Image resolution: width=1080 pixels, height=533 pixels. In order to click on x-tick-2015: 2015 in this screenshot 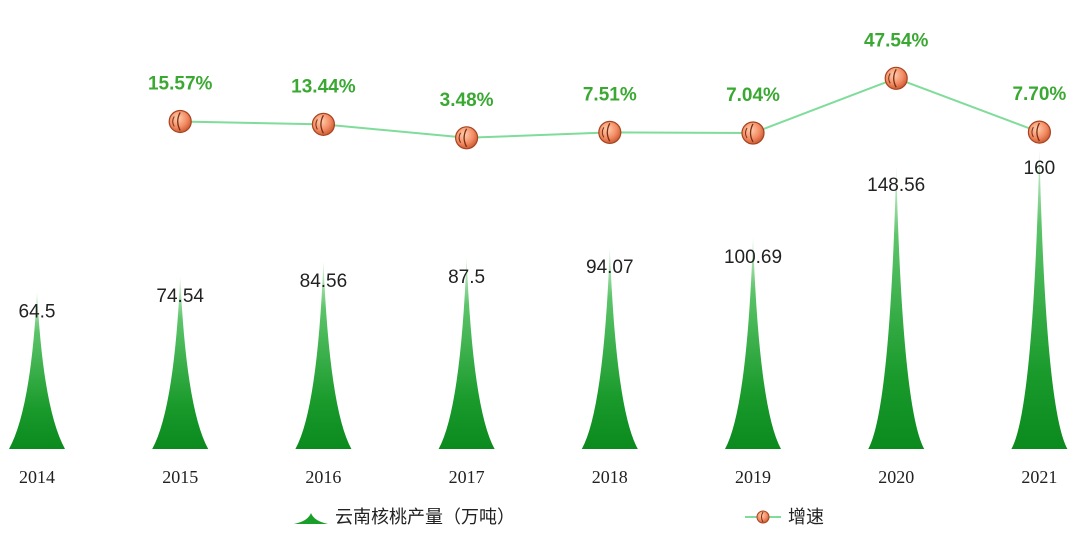, I will do `click(180, 477)`.